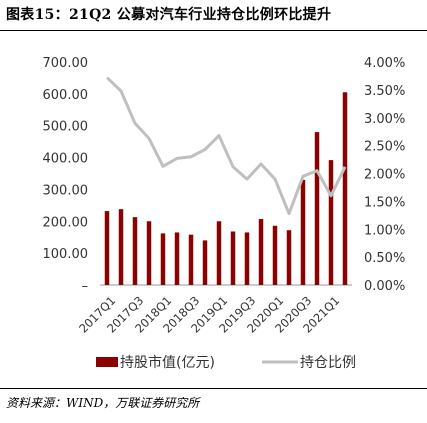  What do you see at coordinates (107, 362) in the screenshot?
I see `legend-bar-swatch` at bounding box center [107, 362].